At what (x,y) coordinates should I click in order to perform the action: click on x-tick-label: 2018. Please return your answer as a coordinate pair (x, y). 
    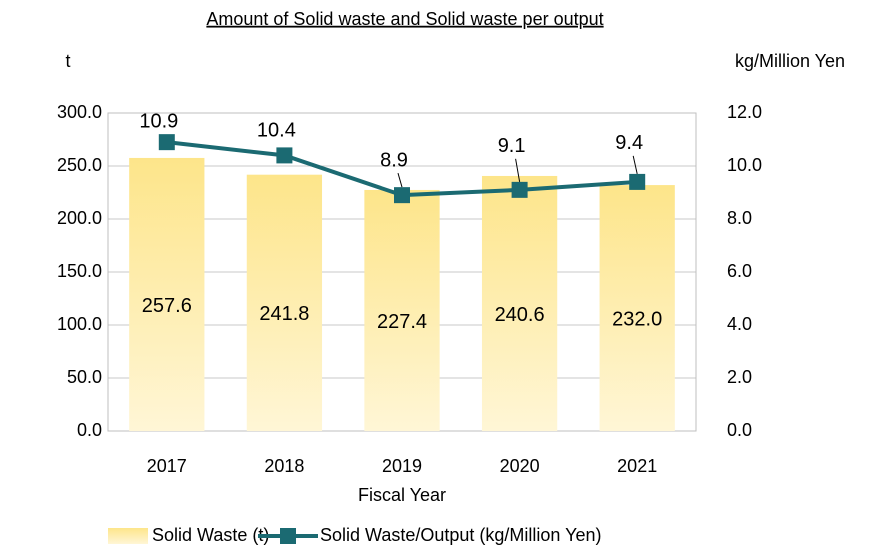
    Looking at the image, I should click on (284, 466).